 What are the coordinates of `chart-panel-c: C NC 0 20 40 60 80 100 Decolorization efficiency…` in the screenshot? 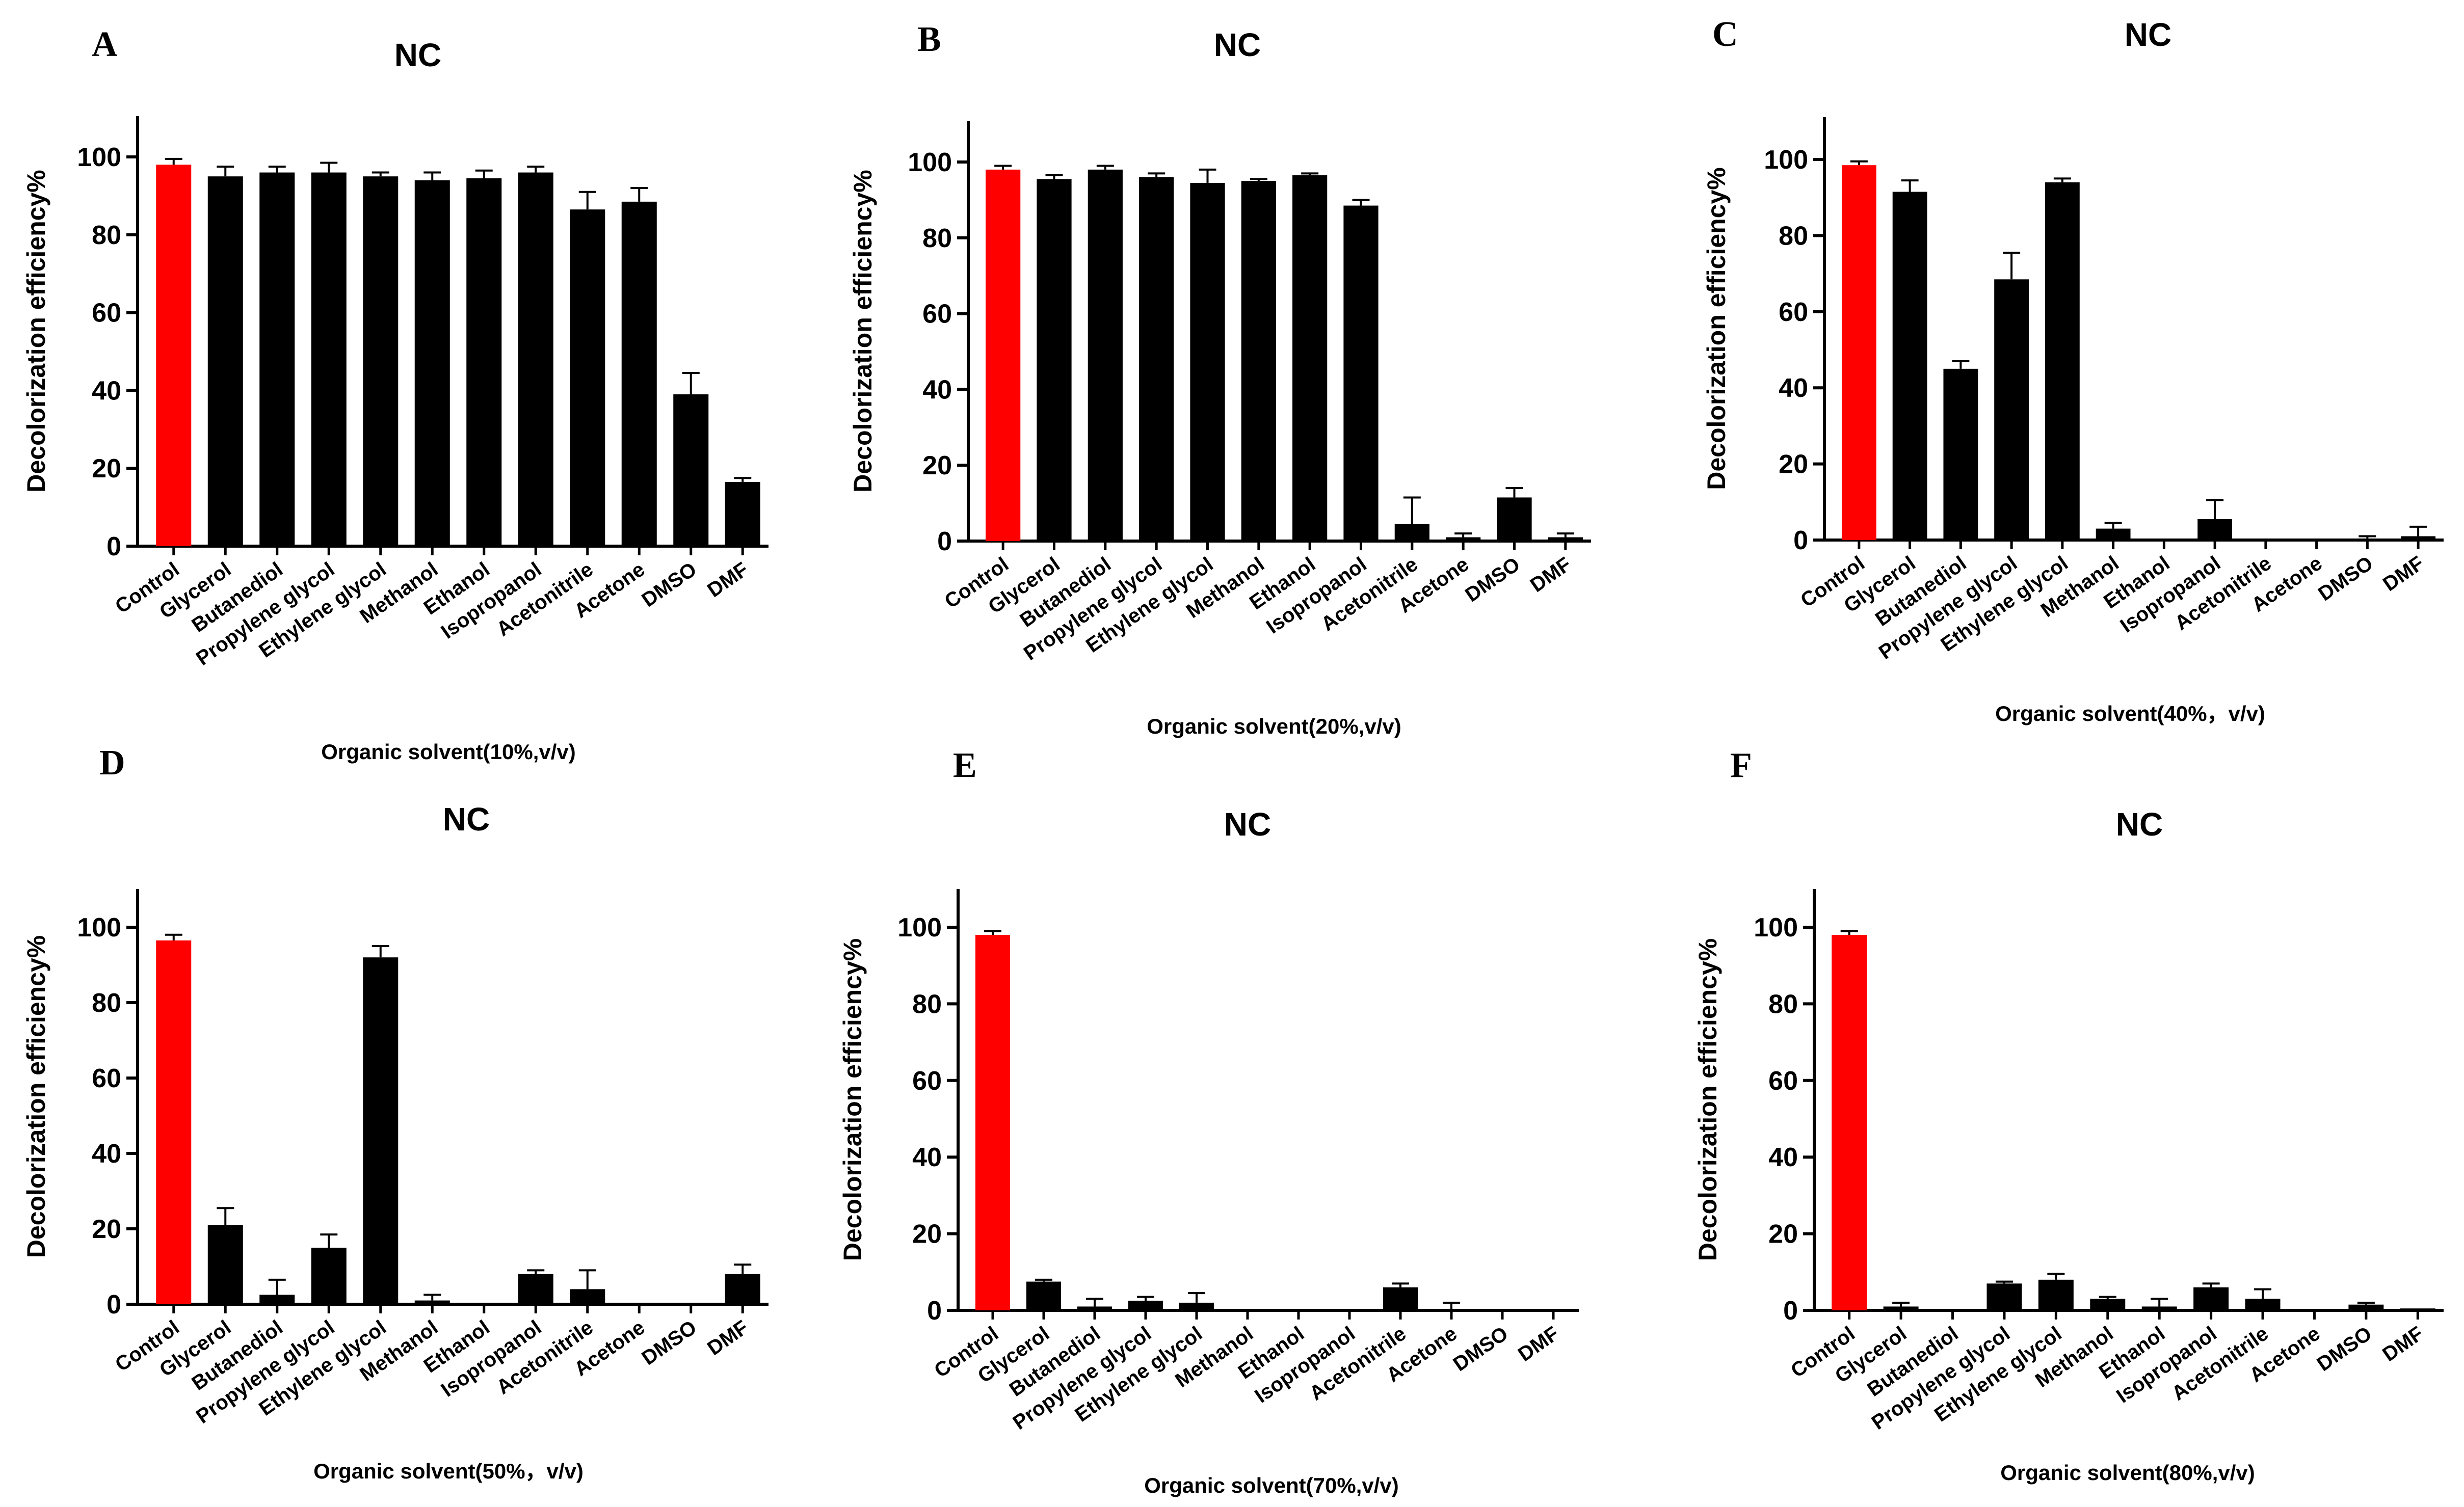 It's located at (2073, 370).